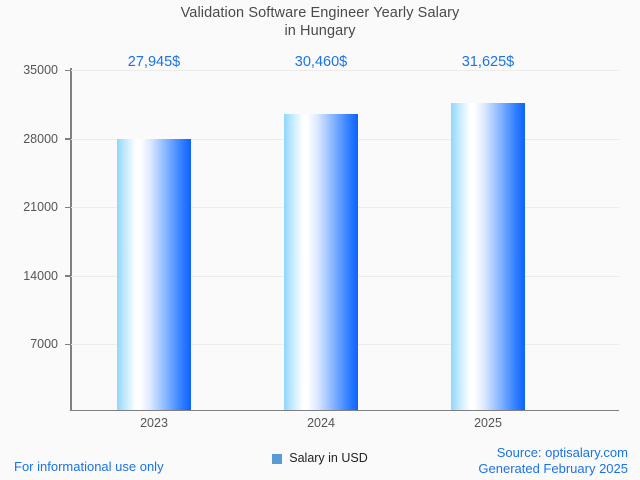  Describe the element at coordinates (321, 62) in the screenshot. I see `value-label-2024: 30,460$` at that location.